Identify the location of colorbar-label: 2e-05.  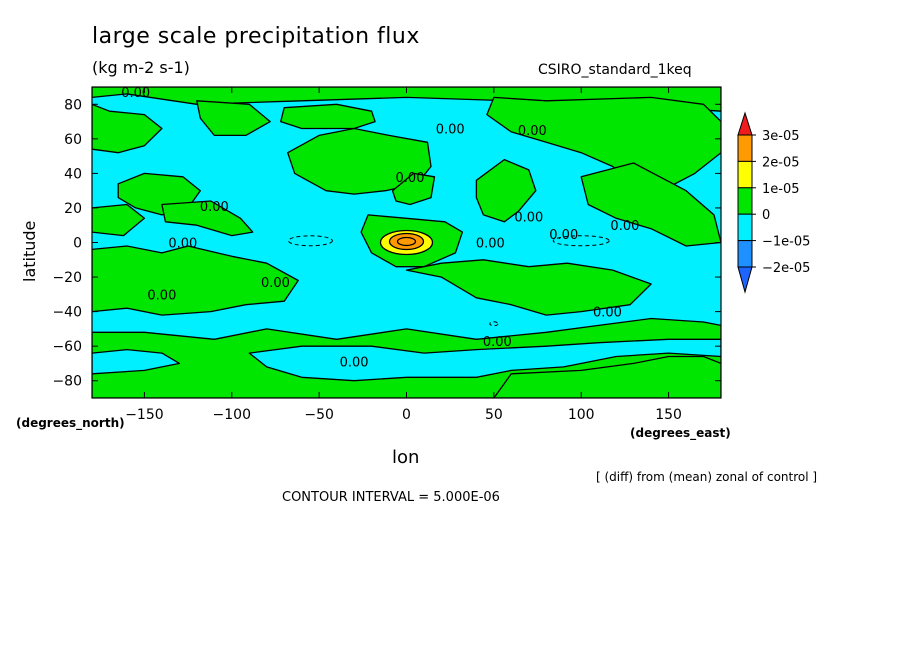
(781, 162).